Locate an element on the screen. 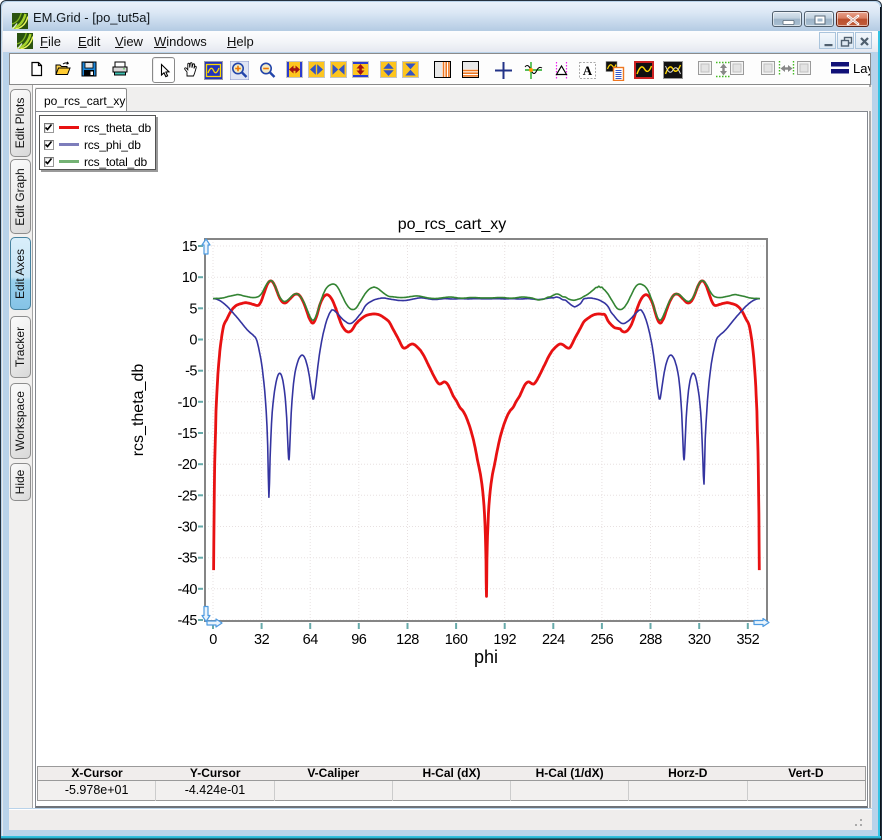 This screenshot has width=882, height=840. svg-text: 32 is located at coordinates (262, 640).